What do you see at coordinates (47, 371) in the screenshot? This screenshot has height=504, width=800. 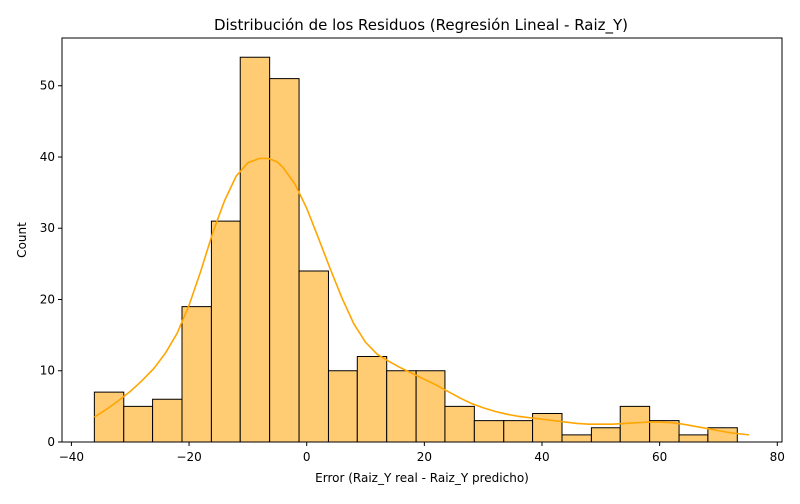 I see `y-tick-label: 10` at bounding box center [47, 371].